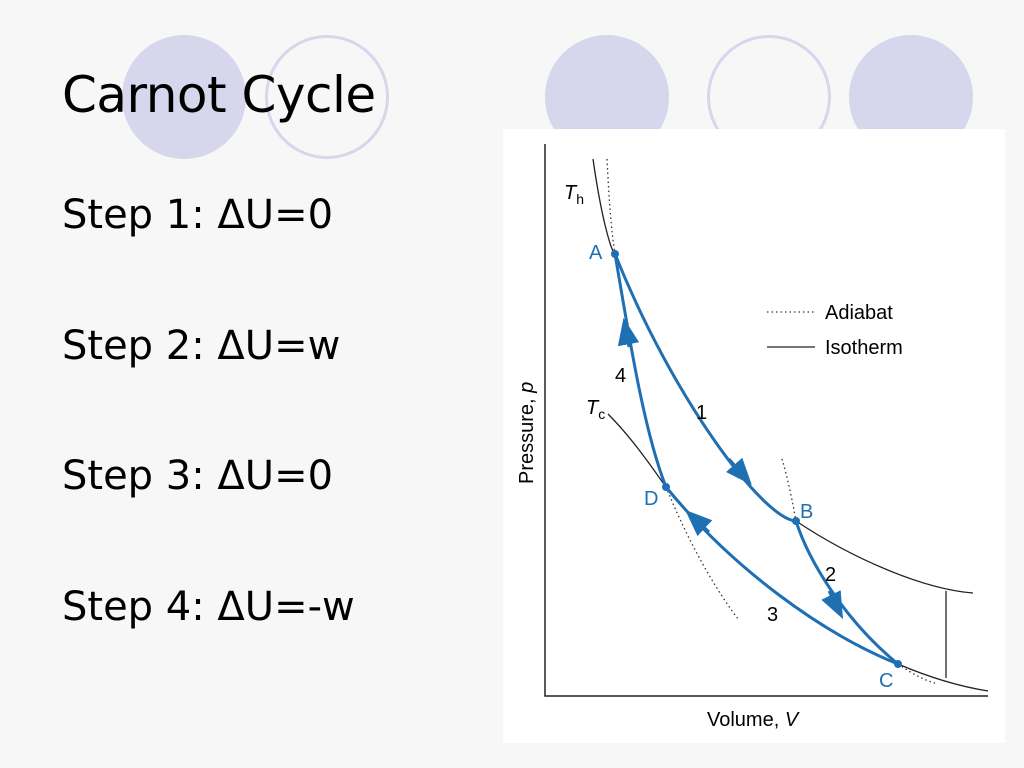  I want to click on point-b-label: B, so click(806, 512).